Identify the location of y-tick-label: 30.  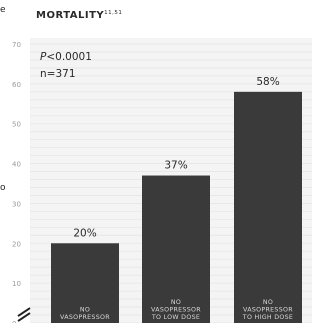
(16, 204).